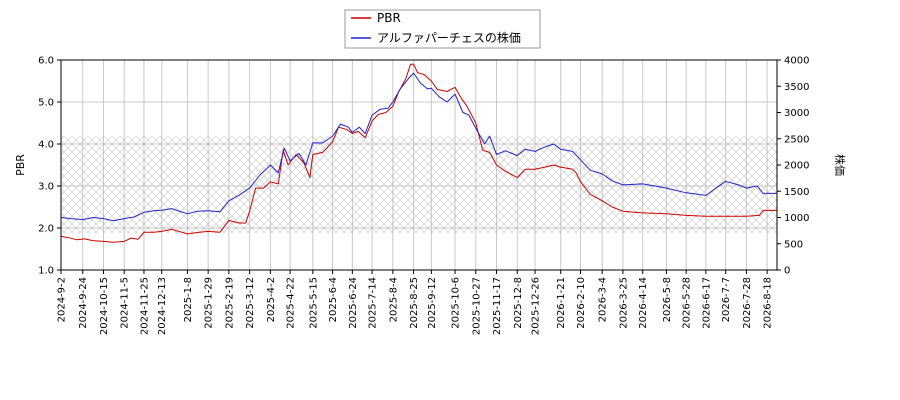 The height and width of the screenshot is (400, 900). I want to click on y-right-tick-label: 2500, so click(796, 139).